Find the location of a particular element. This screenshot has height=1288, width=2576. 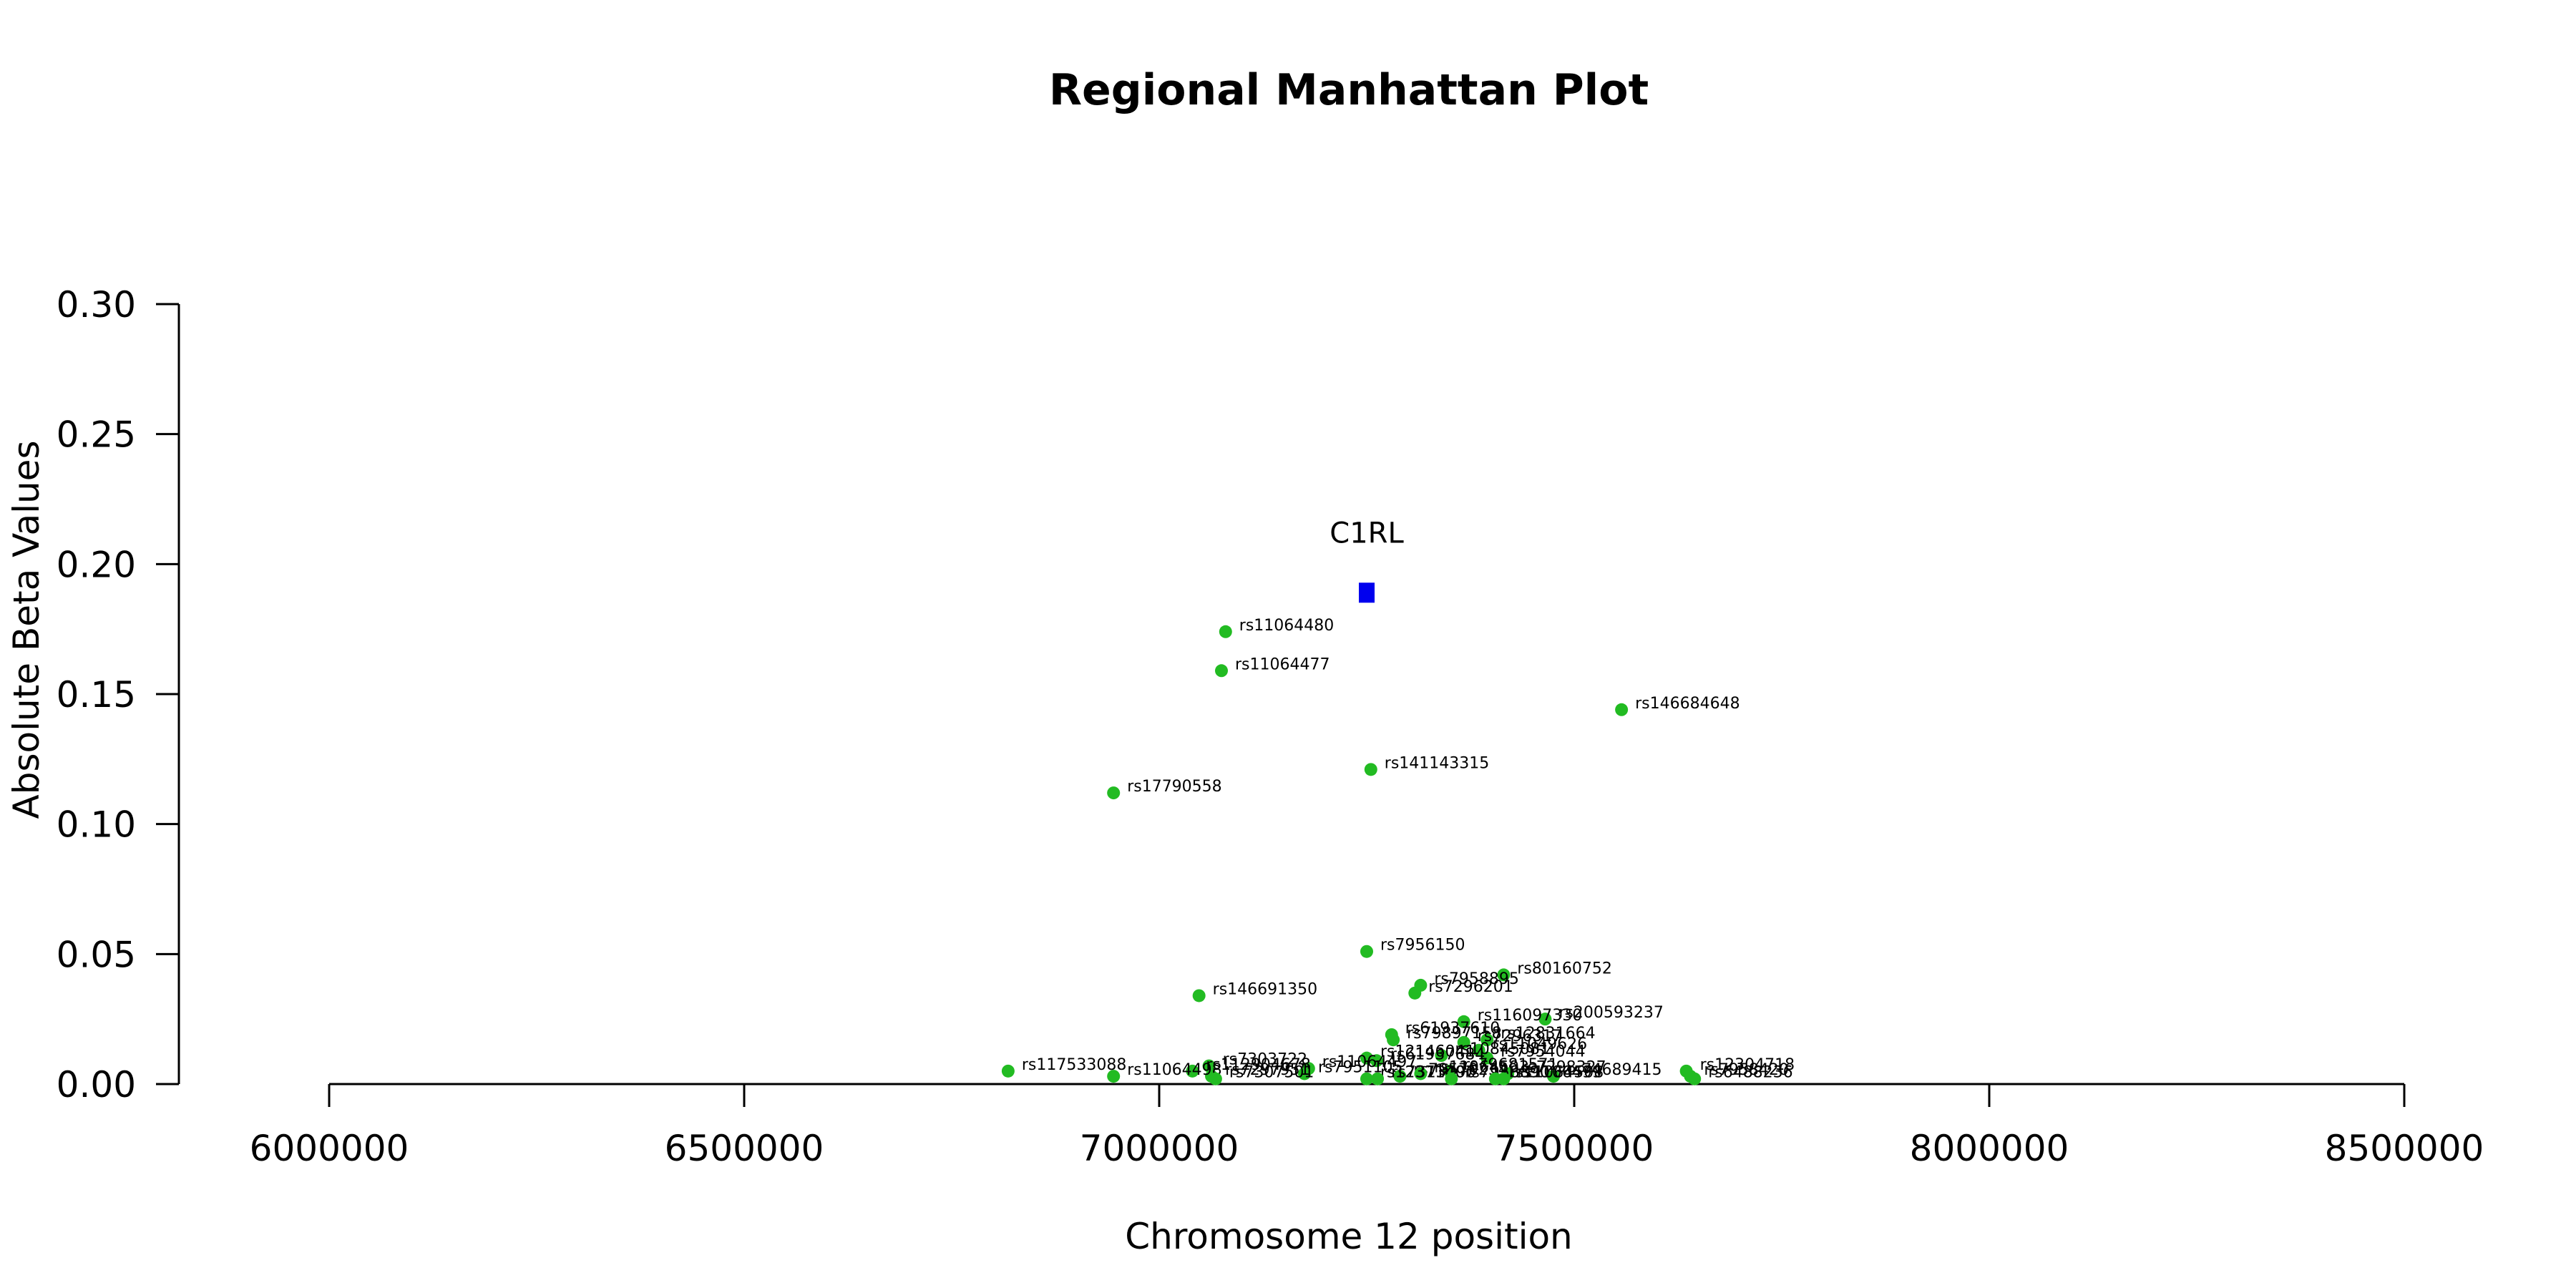

snp-label: rs7956150 is located at coordinates (1422, 946).